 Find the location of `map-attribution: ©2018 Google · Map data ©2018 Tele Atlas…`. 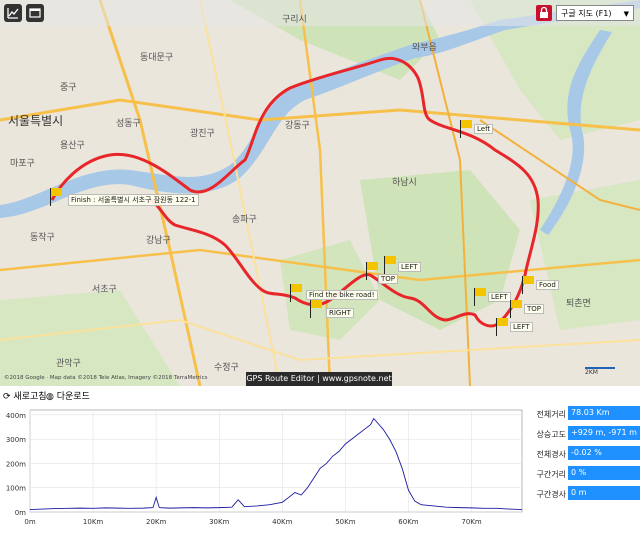

map-attribution: ©2018 Google · Map data ©2018 Tele Atlas… is located at coordinates (106, 378).